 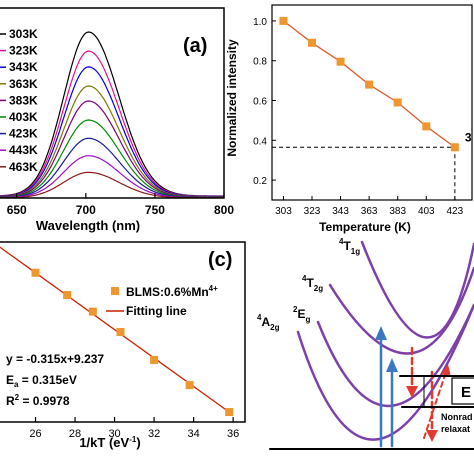 What do you see at coordinates (88, 225) in the screenshot?
I see `panel-a-x-axis-label: Wavelength (nm)` at bounding box center [88, 225].